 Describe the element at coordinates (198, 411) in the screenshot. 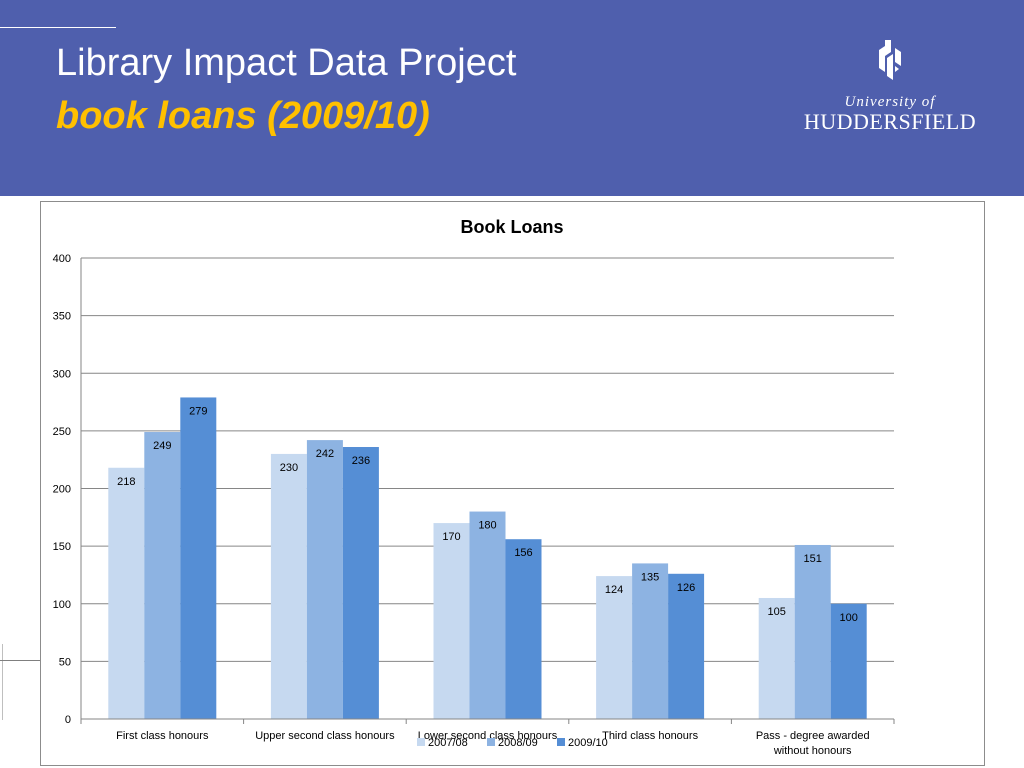

I see `data-label: 279` at that location.